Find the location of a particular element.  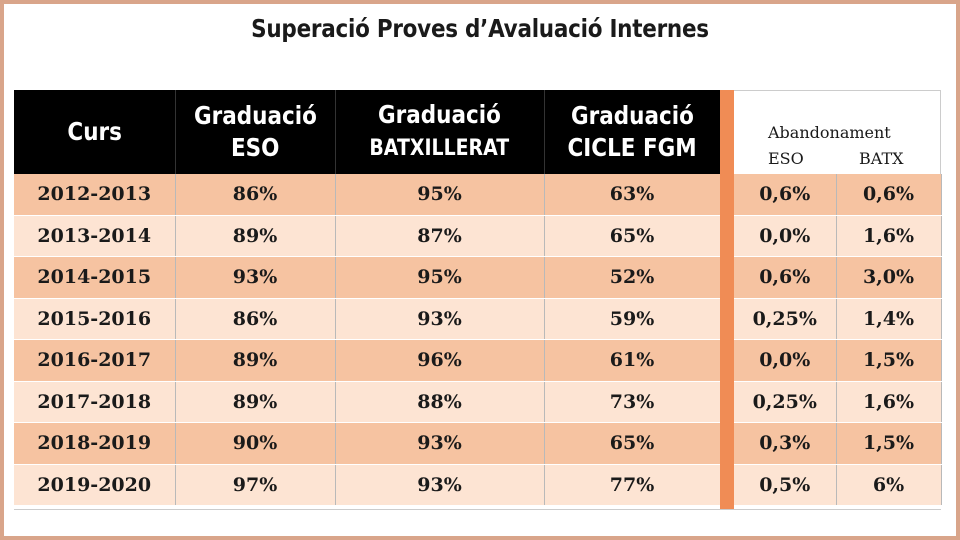

cell-batx: 96% is located at coordinates (440, 360).